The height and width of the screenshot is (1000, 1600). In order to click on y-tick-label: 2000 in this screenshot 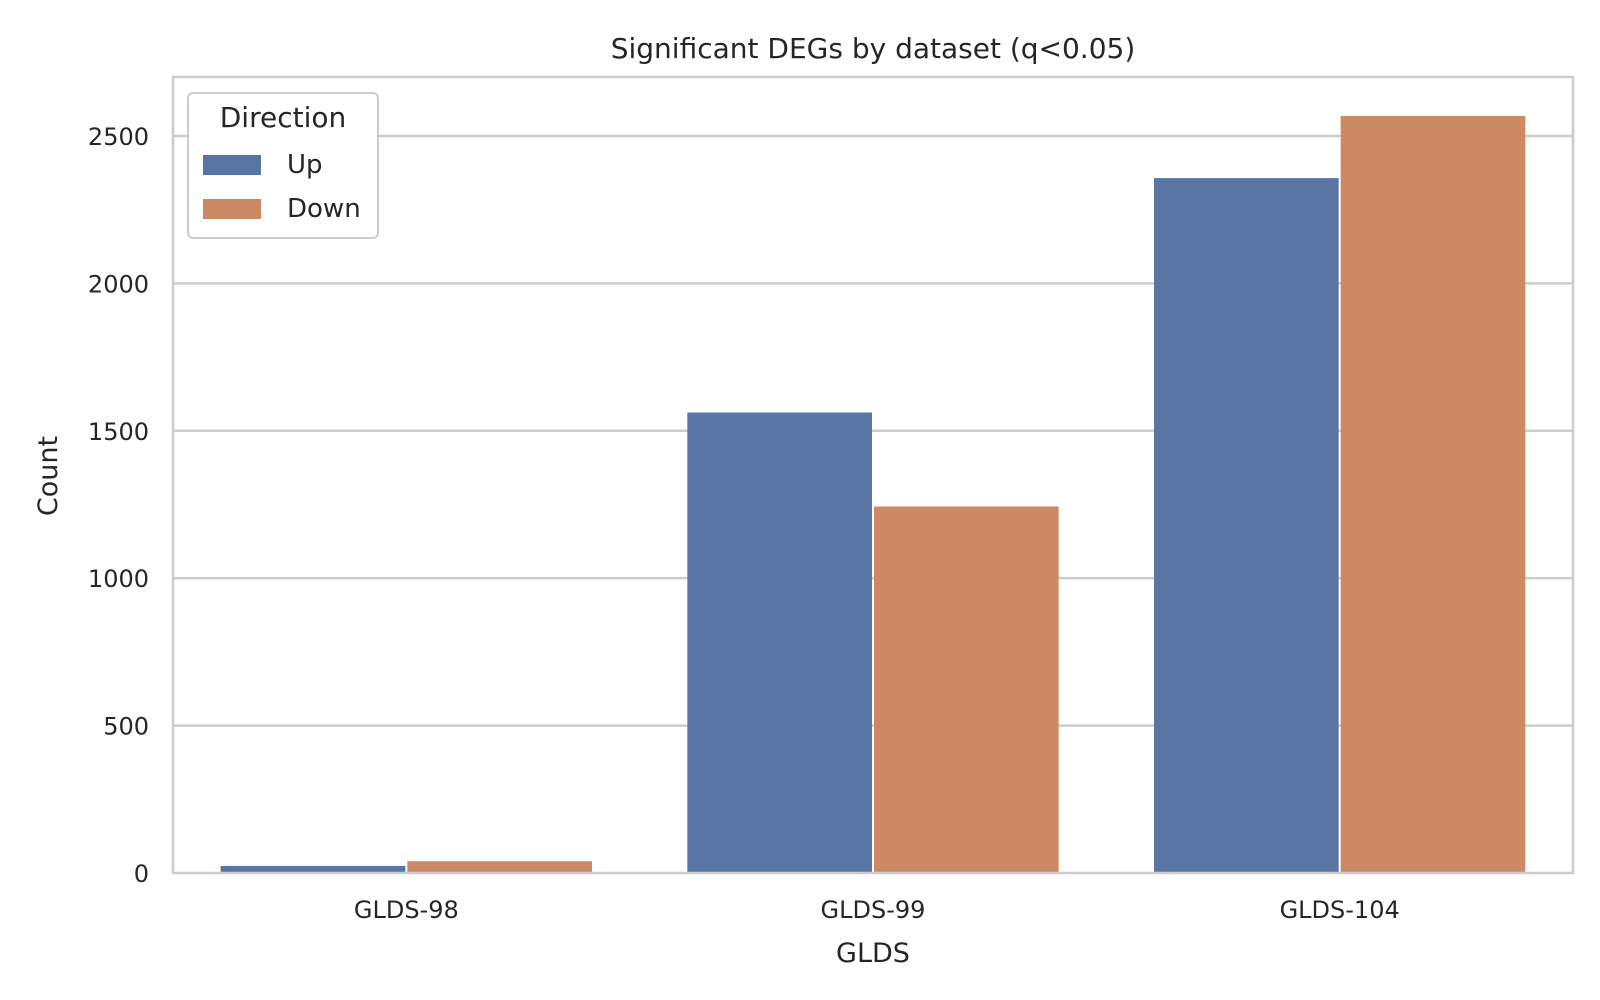, I will do `click(118, 284)`.